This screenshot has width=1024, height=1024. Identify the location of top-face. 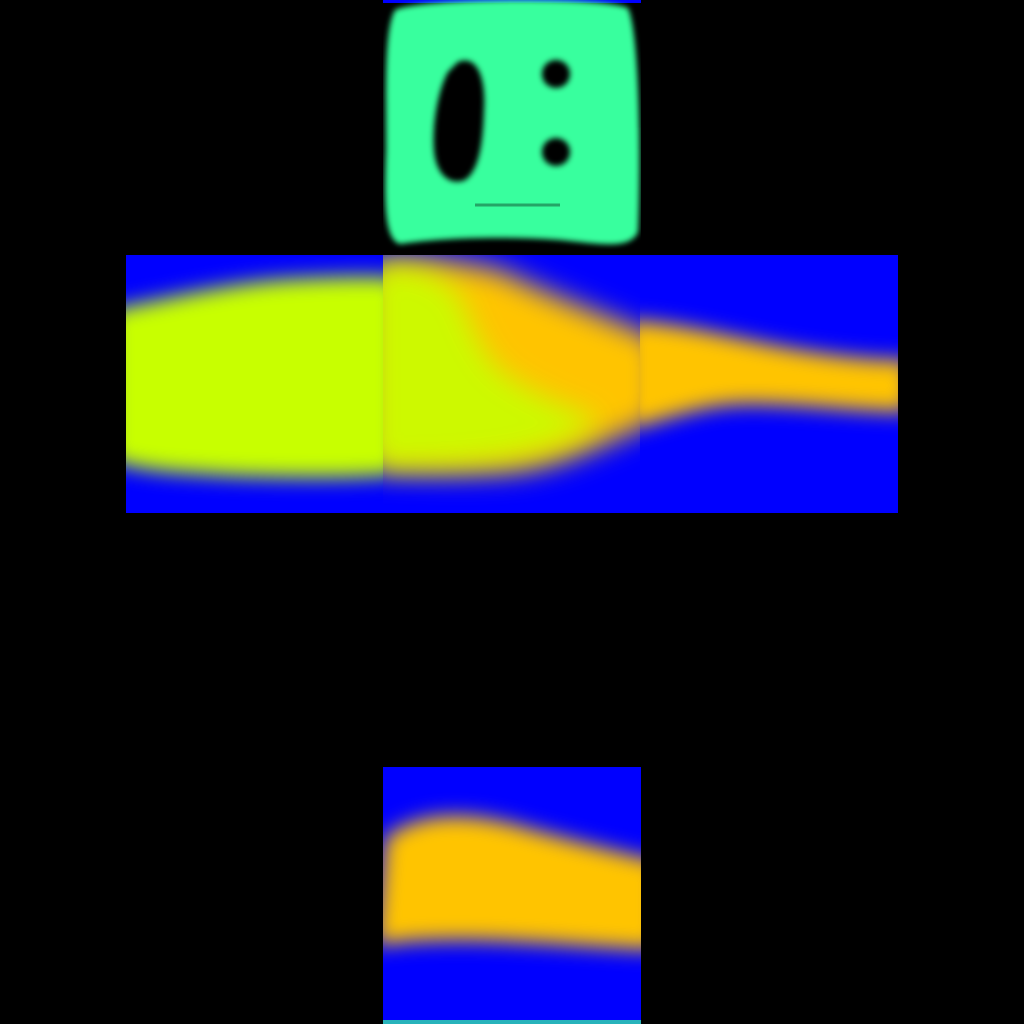
(512, 122).